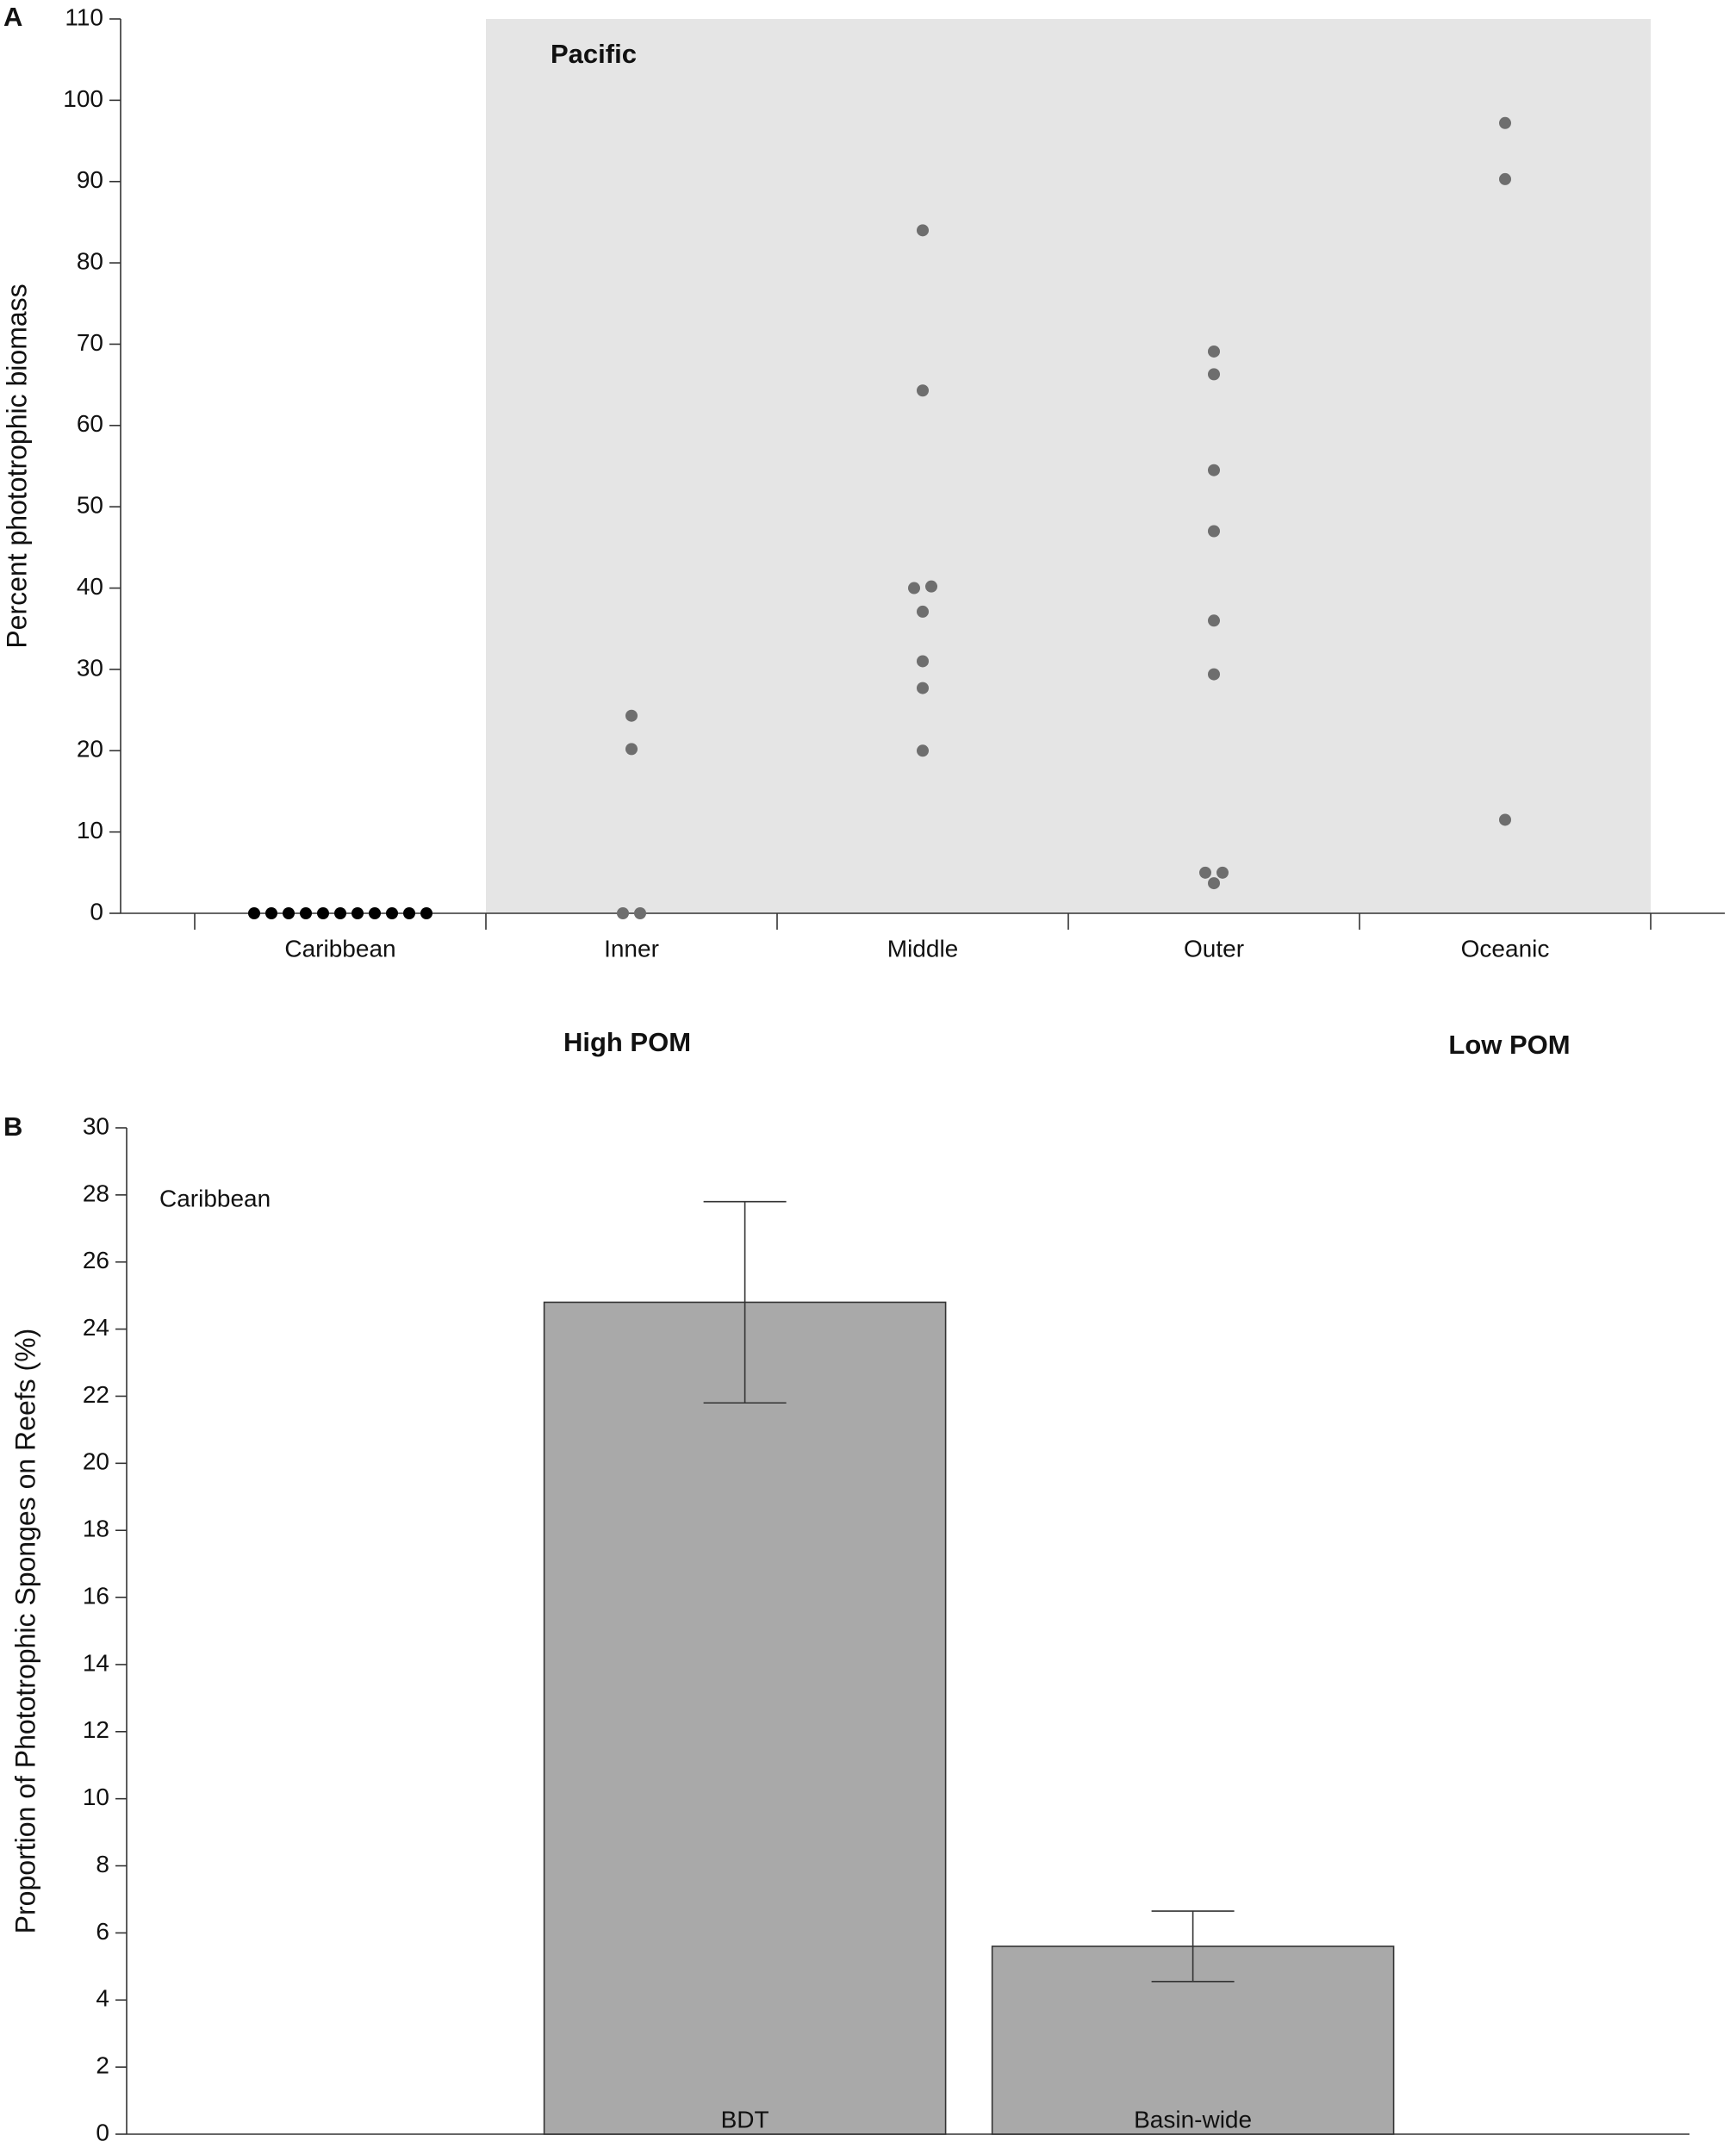 The height and width of the screenshot is (2154, 1736). What do you see at coordinates (745, 2119) in the screenshot?
I see `x-tick-label: BDT` at bounding box center [745, 2119].